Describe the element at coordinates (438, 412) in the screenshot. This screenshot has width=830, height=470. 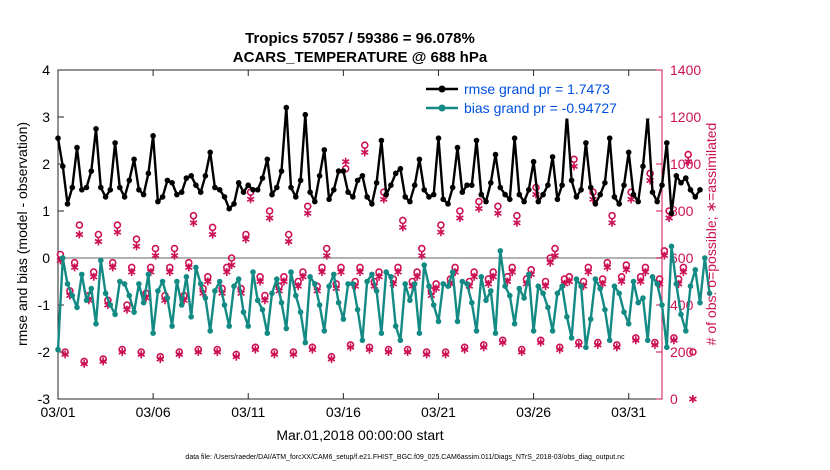
I see `x-tick-label: 03/21` at that location.